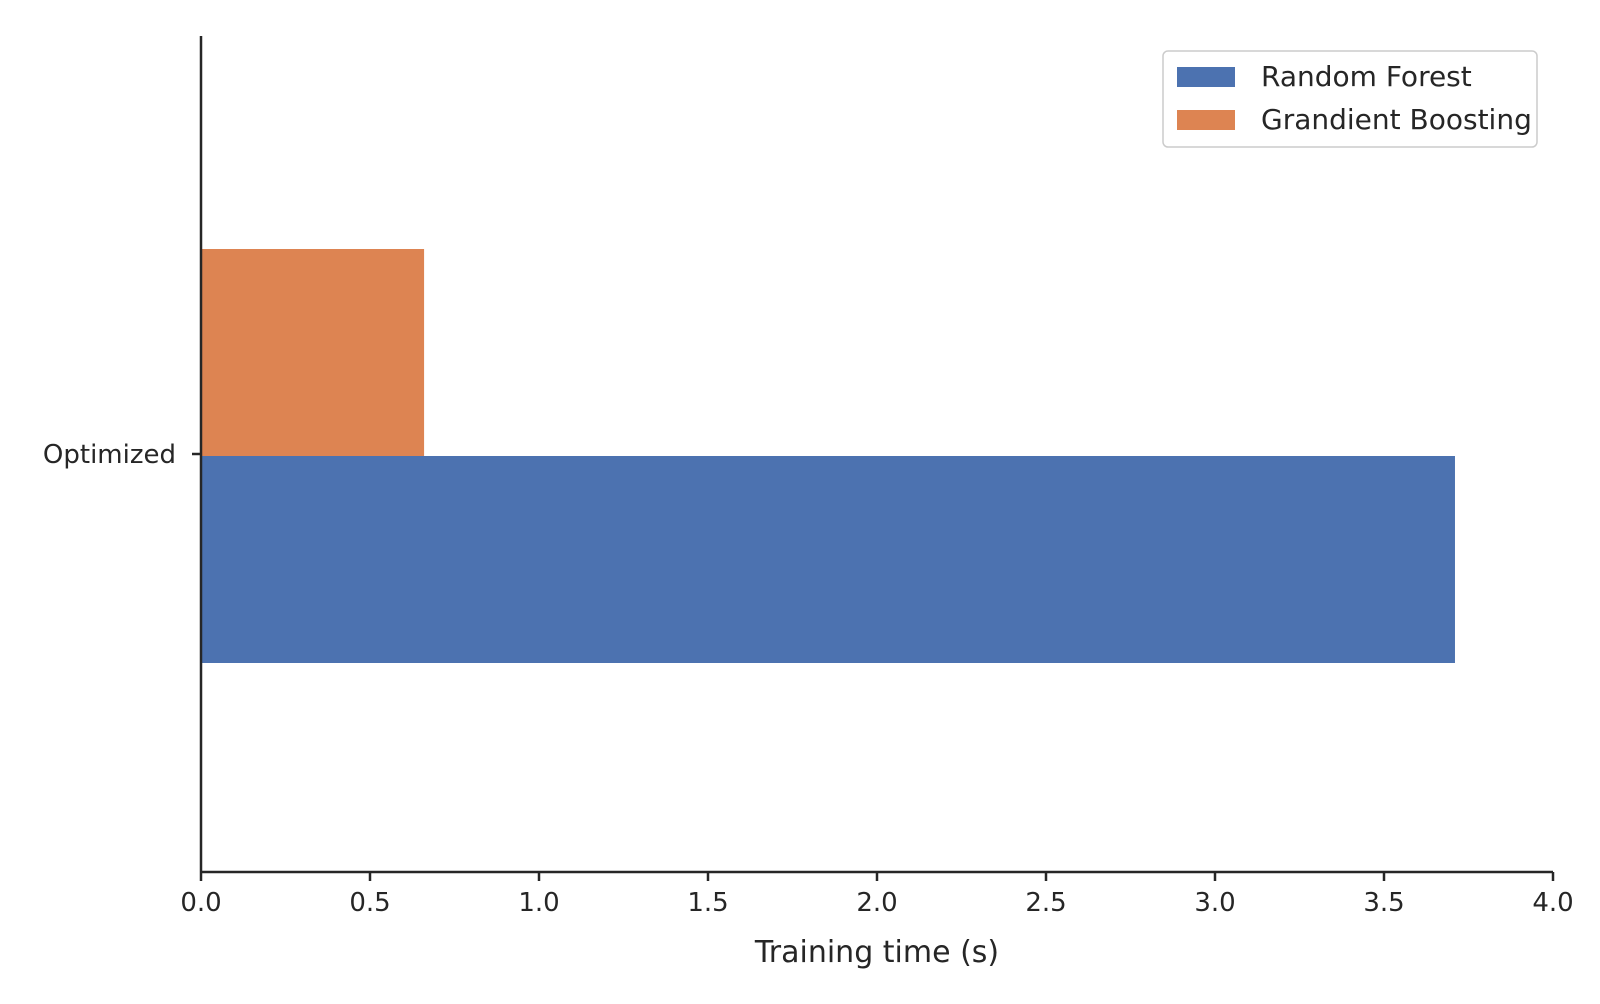 The height and width of the screenshot is (1004, 1600). I want to click on x-tick-label-1-5: 1.5, so click(707, 903).